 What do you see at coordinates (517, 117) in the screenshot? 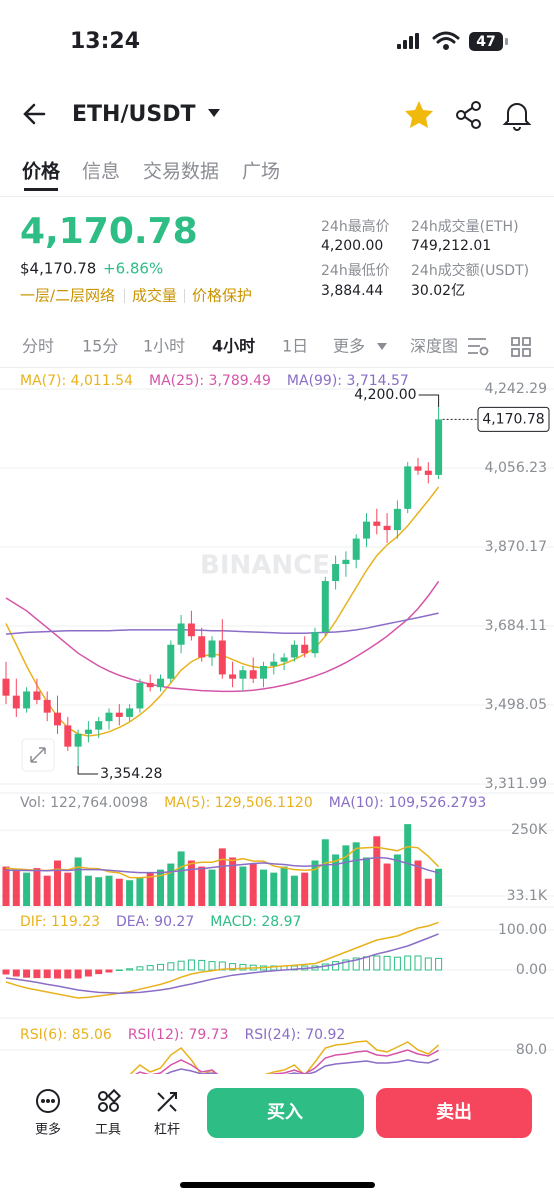
I see `alert-button` at bounding box center [517, 117].